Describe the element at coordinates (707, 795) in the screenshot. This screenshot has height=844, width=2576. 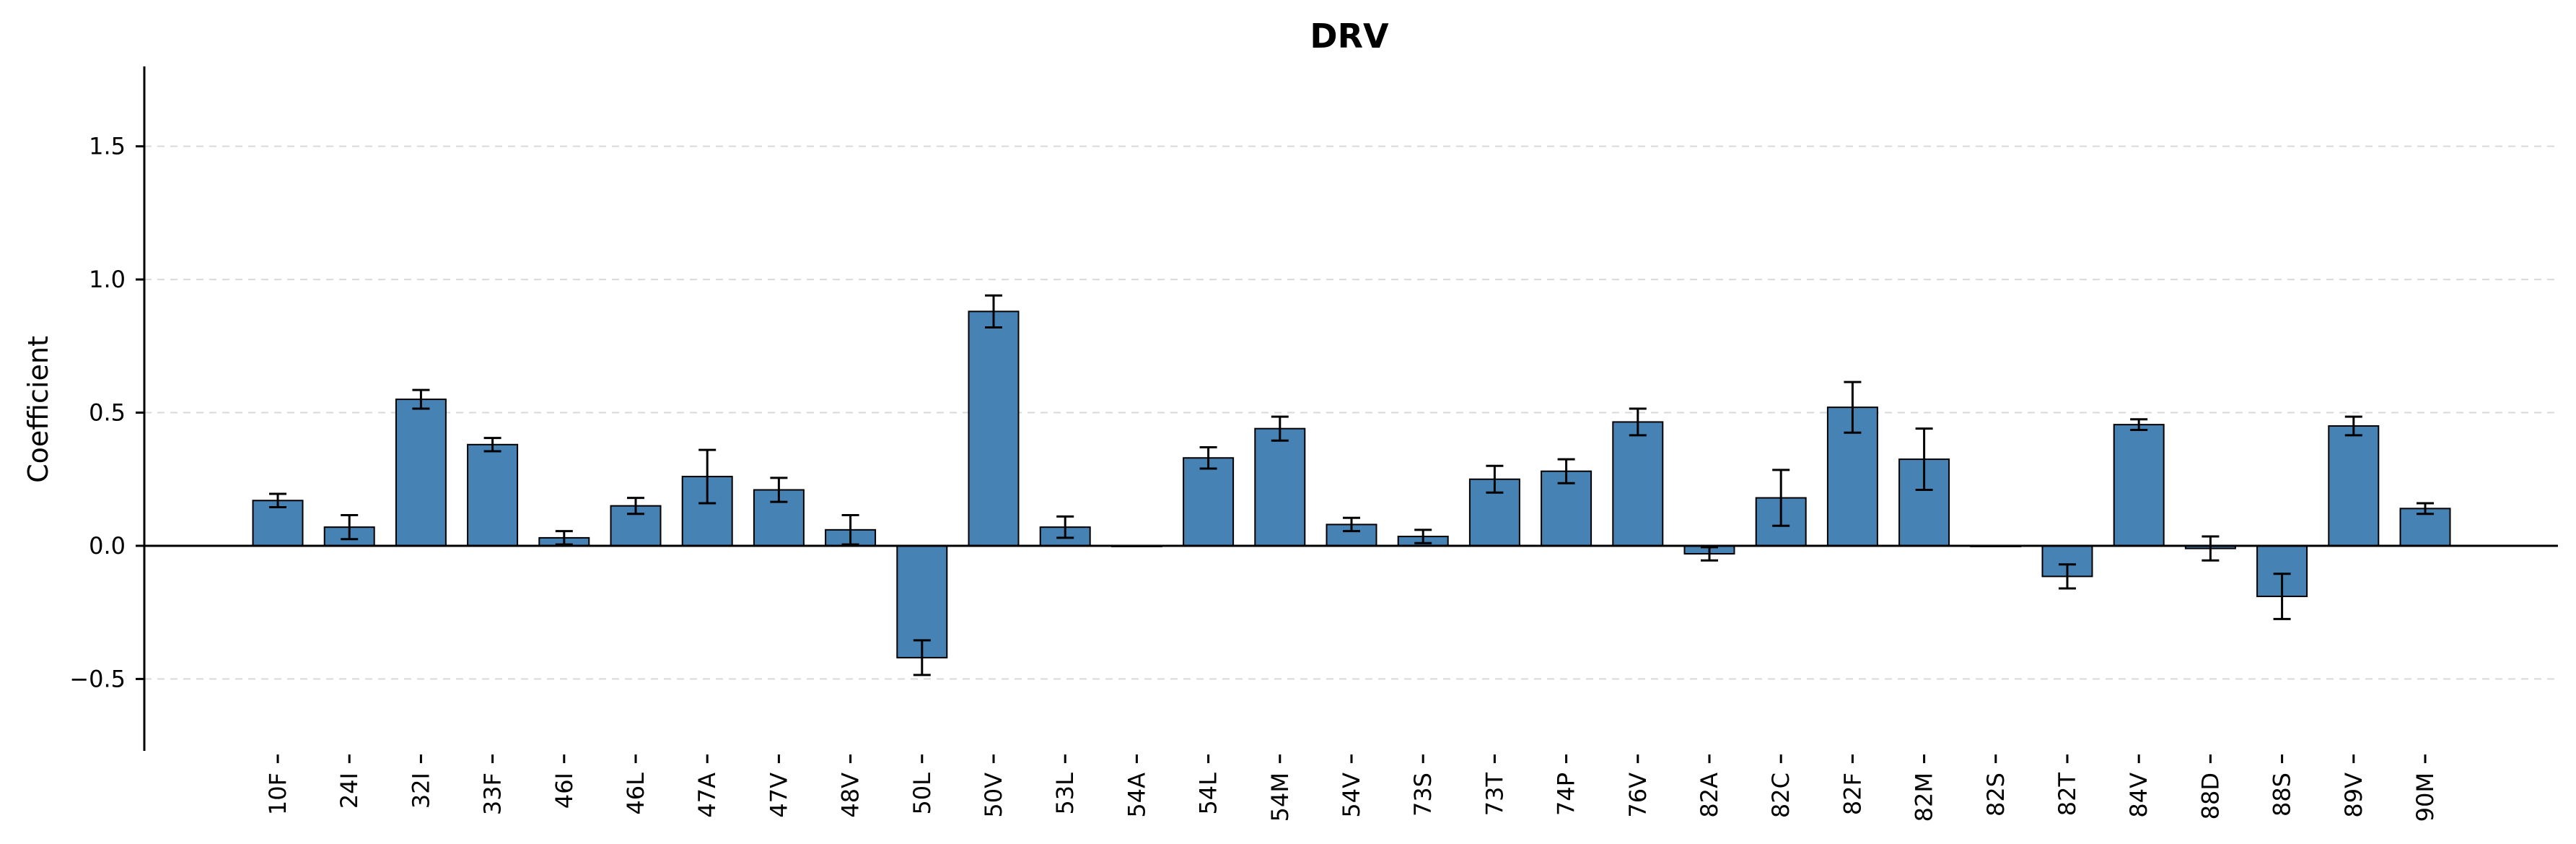
I see `x-tick-label: 47A` at that location.